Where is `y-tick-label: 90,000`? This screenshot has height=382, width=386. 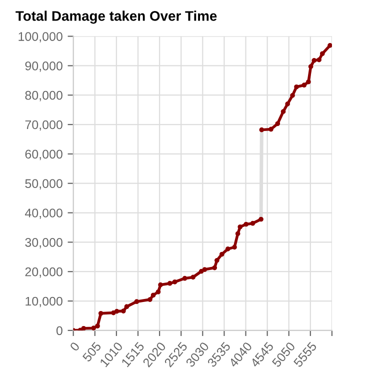
y-tick-label: 90,000 is located at coordinates (43, 67).